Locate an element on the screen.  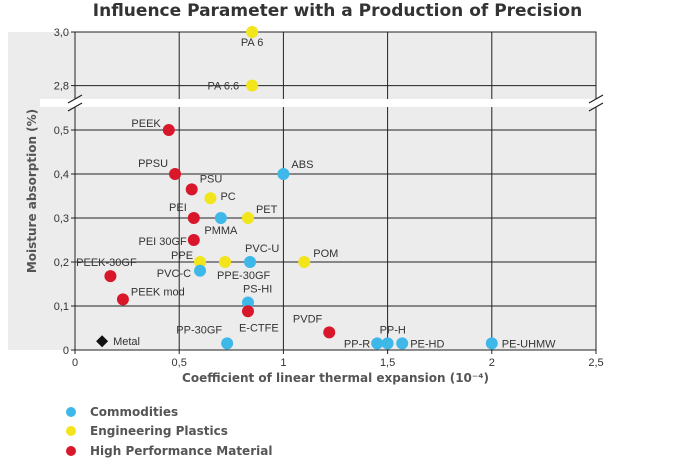
x-tick-label: 1 is located at coordinates (283, 363).